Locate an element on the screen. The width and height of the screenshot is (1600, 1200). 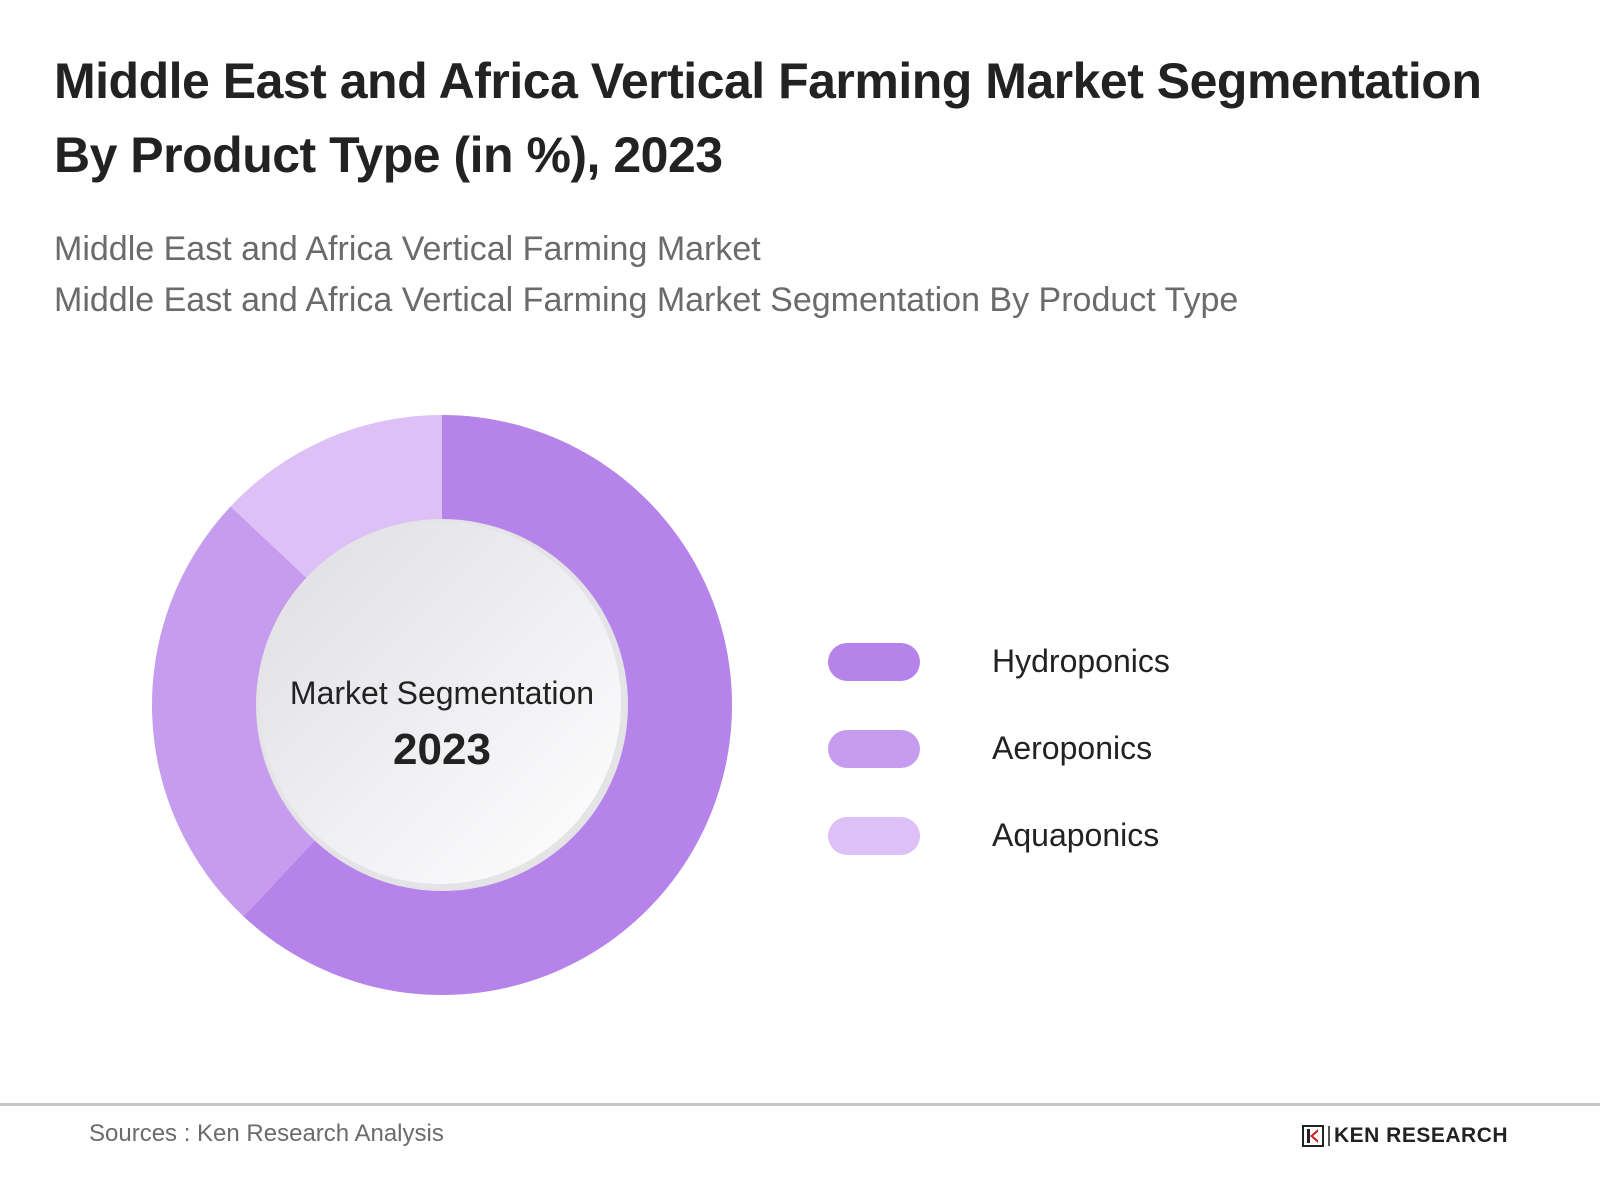
legend: Hydroponics Aeroponics Aquaponics is located at coordinates (999, 748).